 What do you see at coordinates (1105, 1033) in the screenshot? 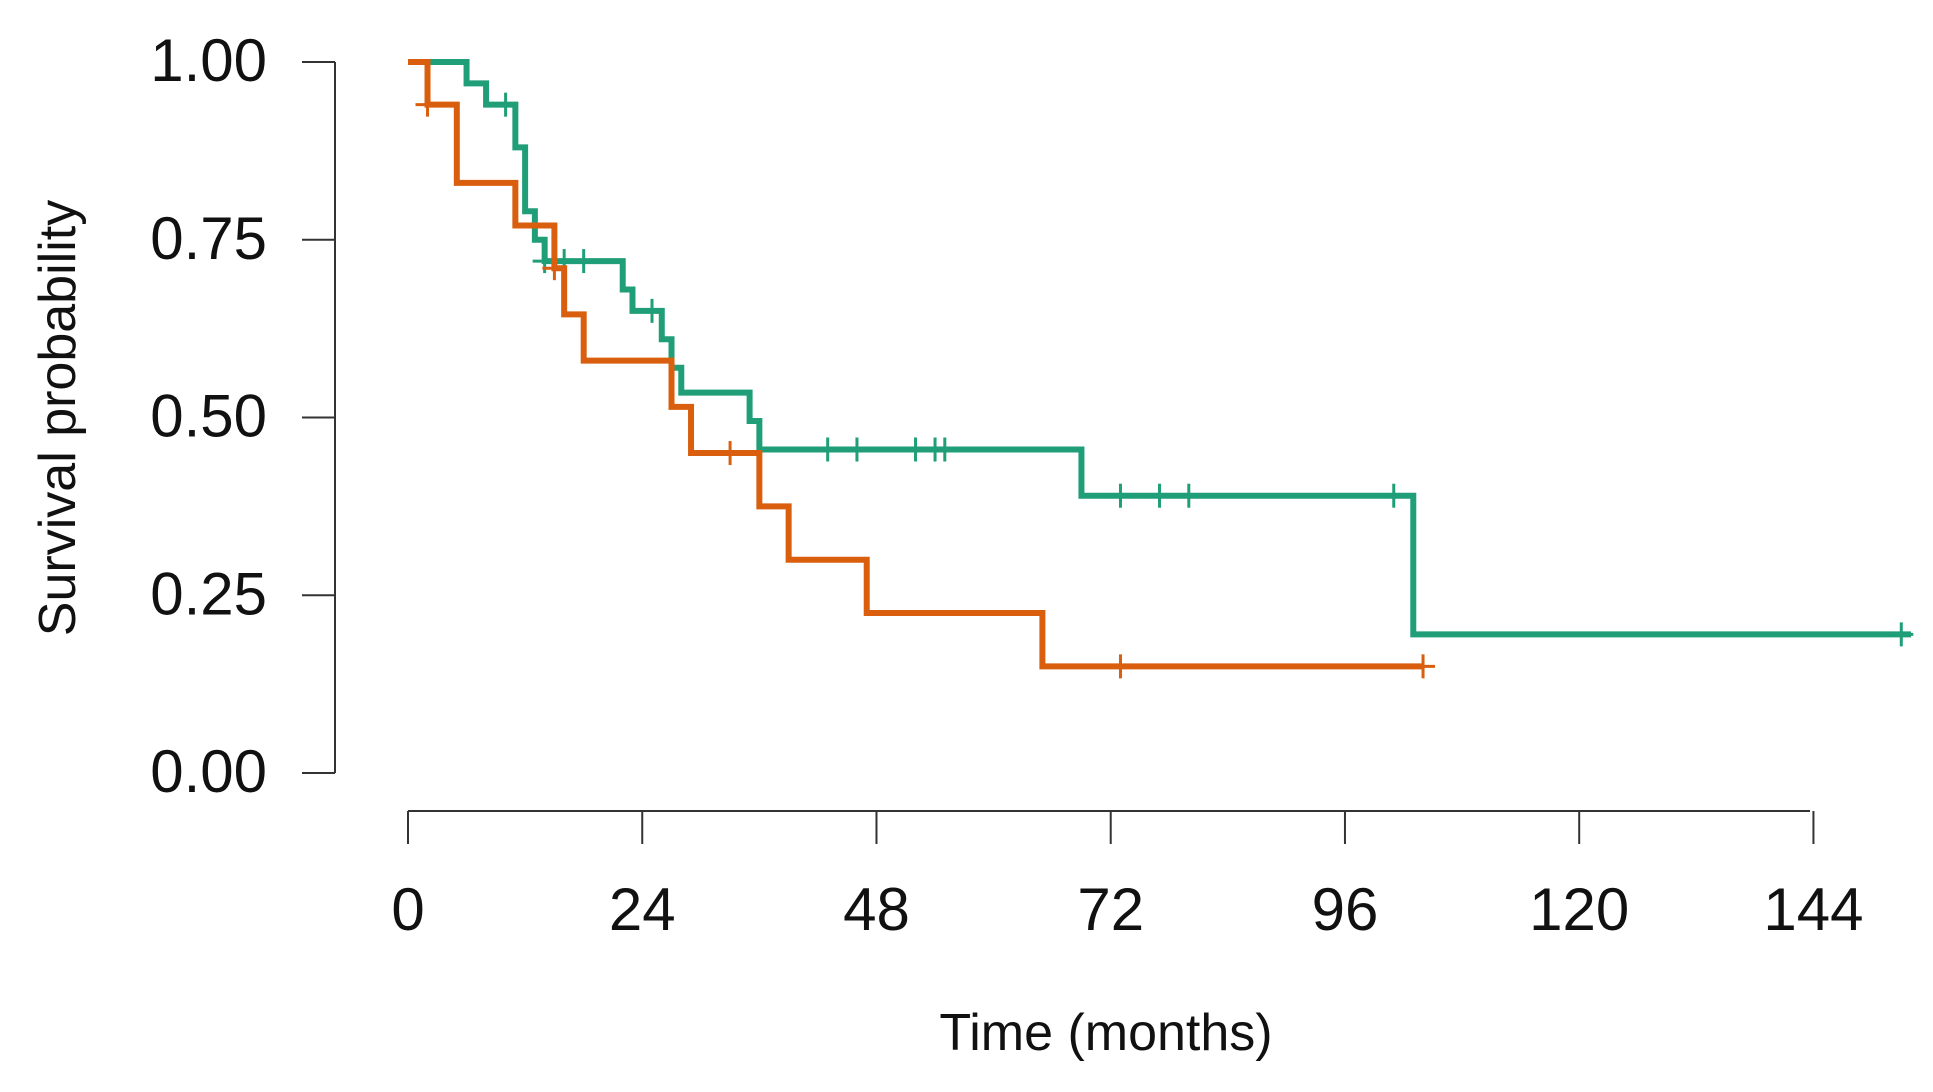
I see `x-axis-title: Time (months)` at bounding box center [1105, 1033].